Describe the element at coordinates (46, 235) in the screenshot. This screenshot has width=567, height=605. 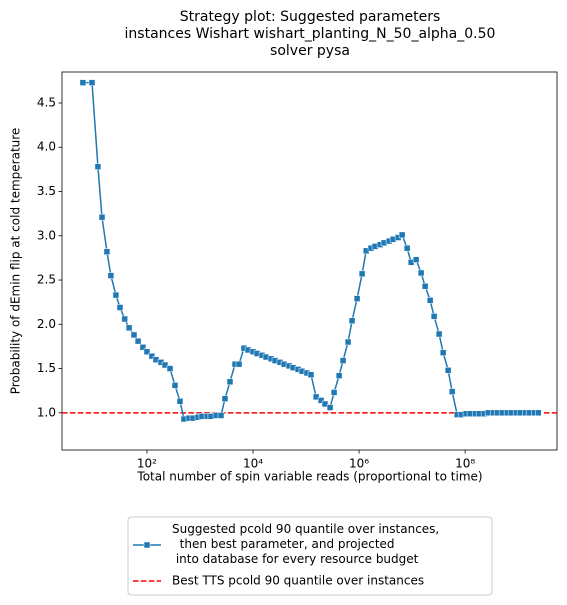
I see `y-tick-label: 3.0` at that location.